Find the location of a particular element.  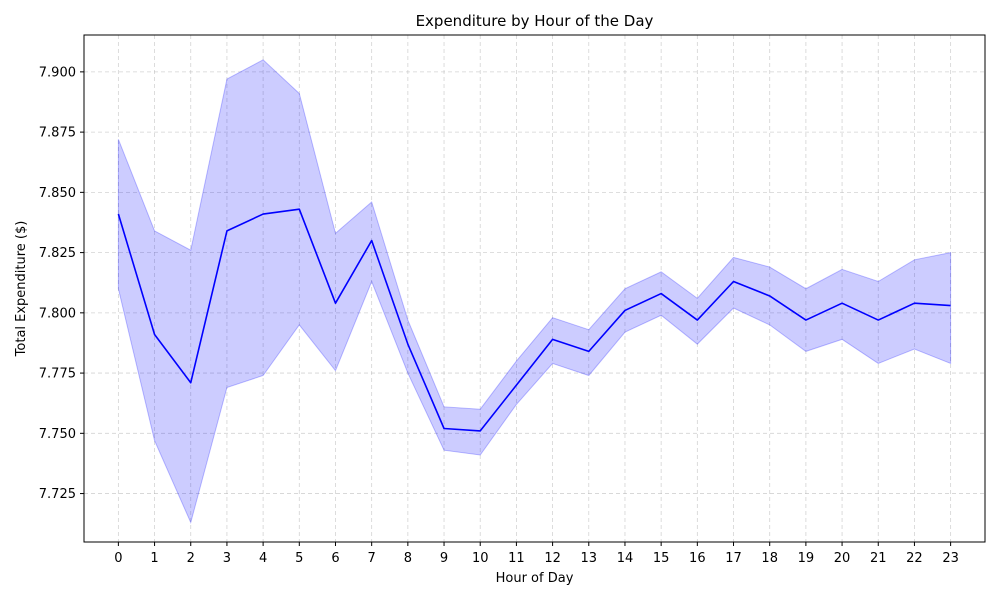

x-tick-label: 16 is located at coordinates (697, 558).